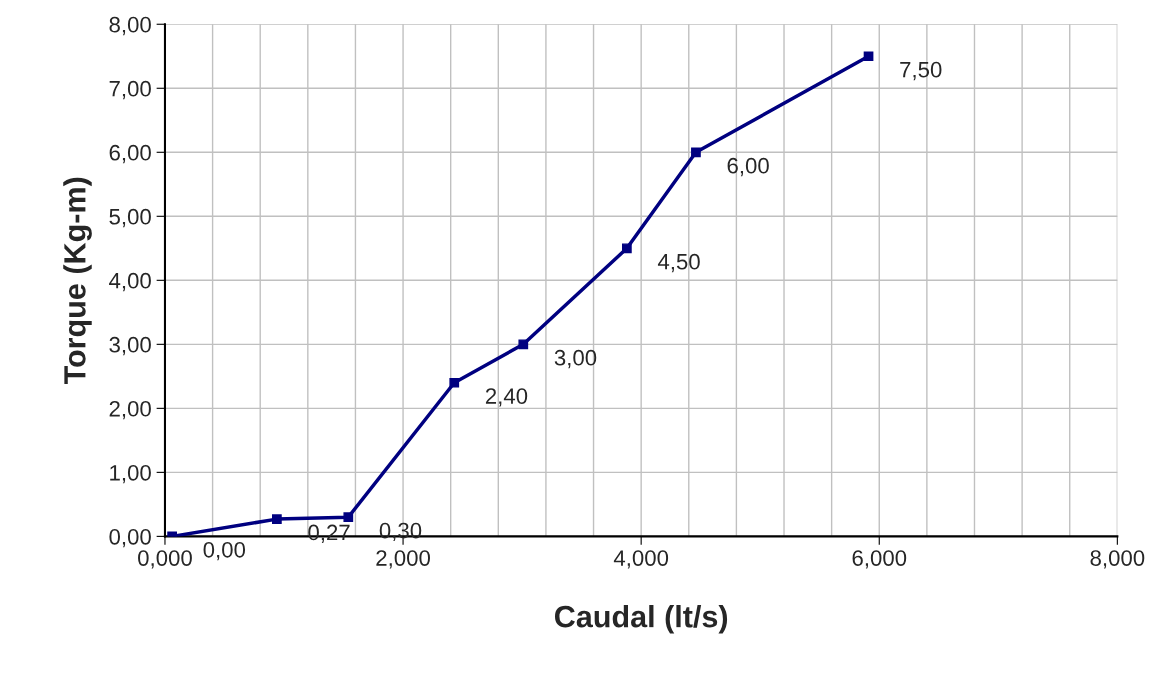 Image resolution: width=1170 pixels, height=693 pixels. I want to click on x-tick-label: 0,000, so click(165, 559).